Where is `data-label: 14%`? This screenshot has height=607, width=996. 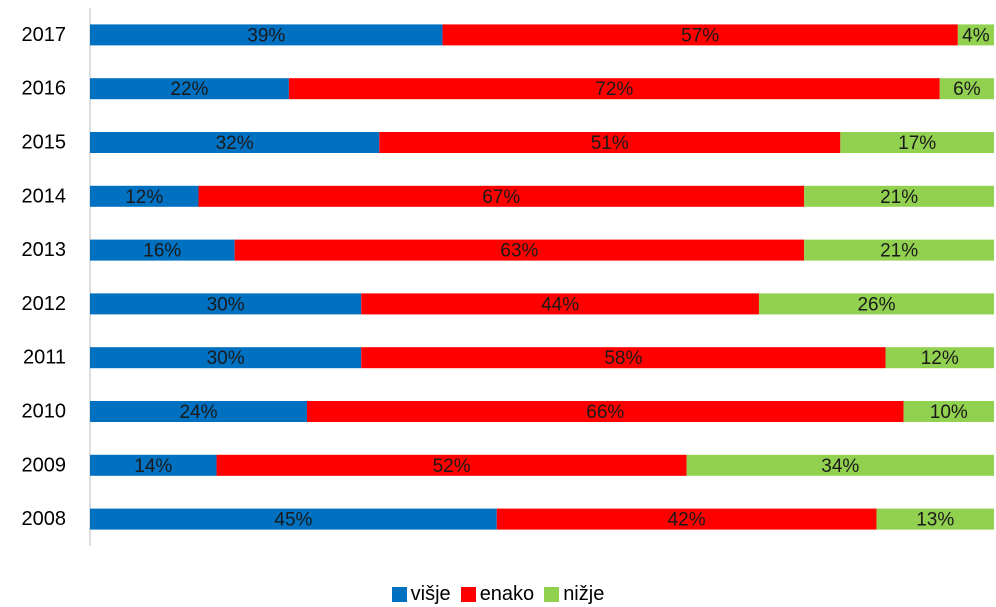
data-label: 14% is located at coordinates (153, 466).